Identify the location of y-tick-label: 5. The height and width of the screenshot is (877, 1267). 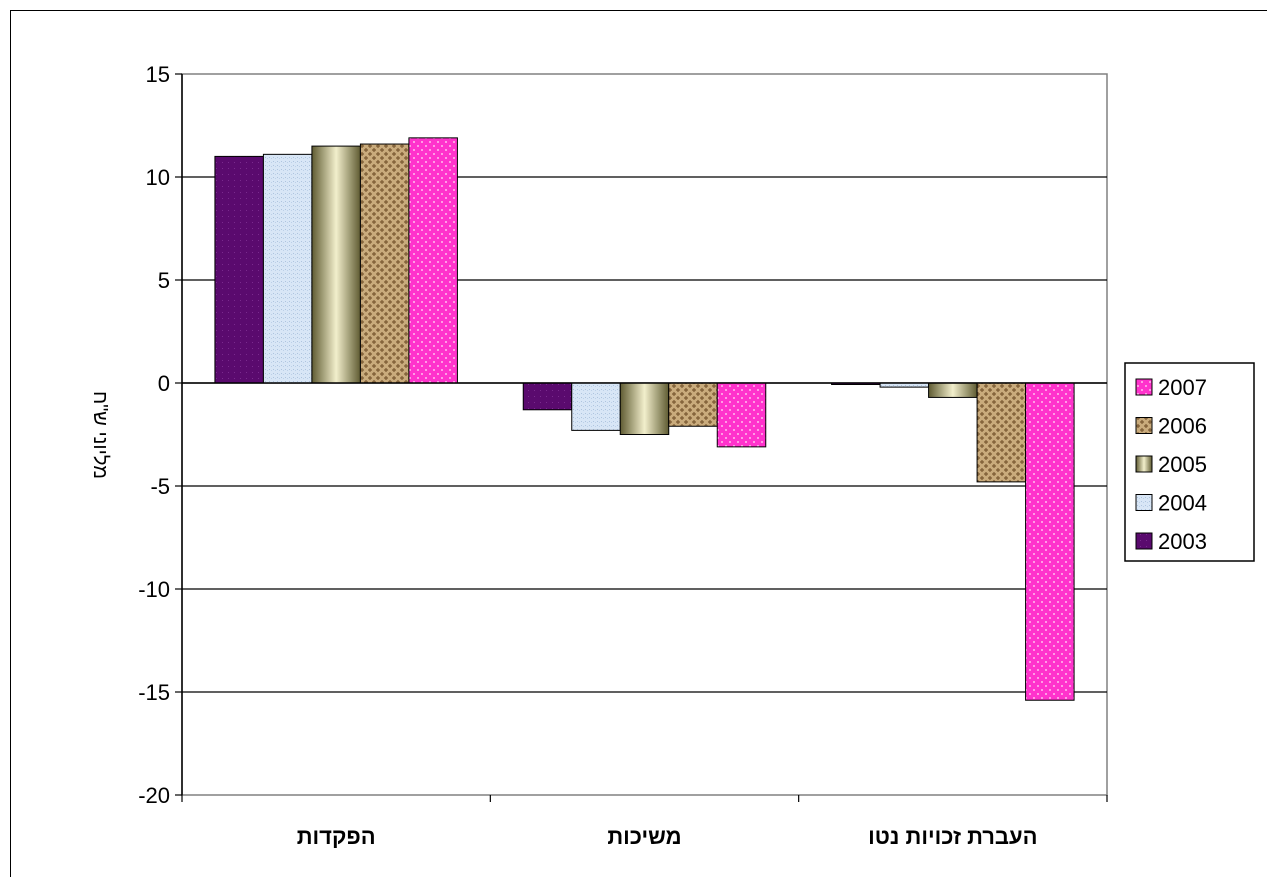
(164, 280).